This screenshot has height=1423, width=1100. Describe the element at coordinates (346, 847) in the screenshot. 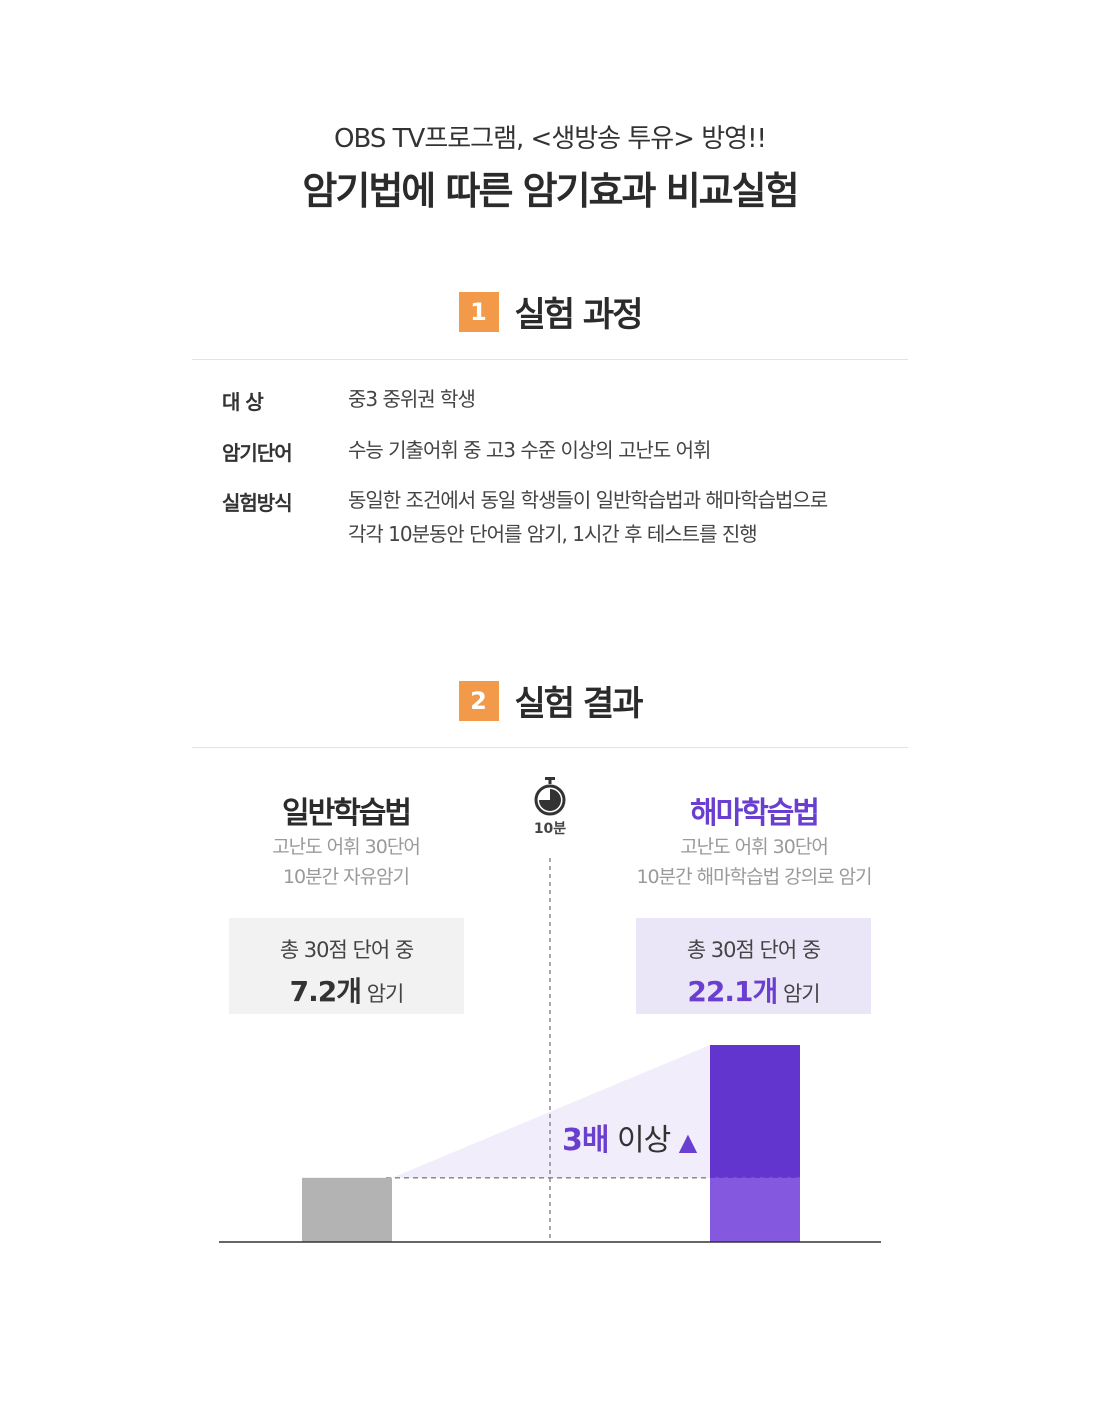

I see `method-left-desc-line1: 고난도 어휘 30단어` at that location.